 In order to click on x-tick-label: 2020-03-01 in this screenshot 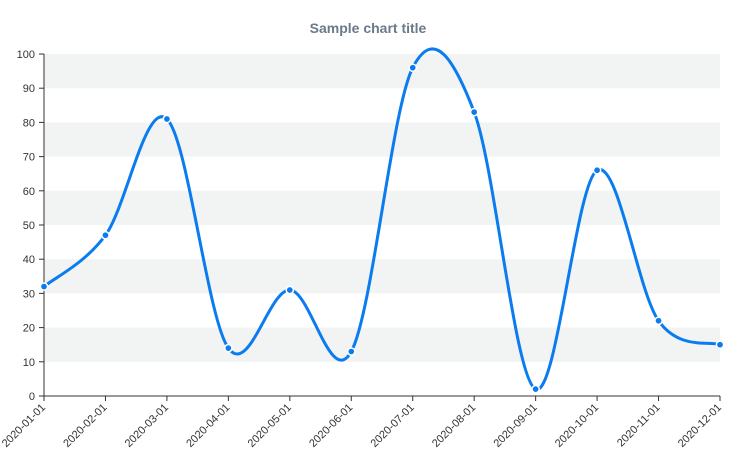, I will do `click(147, 426)`.